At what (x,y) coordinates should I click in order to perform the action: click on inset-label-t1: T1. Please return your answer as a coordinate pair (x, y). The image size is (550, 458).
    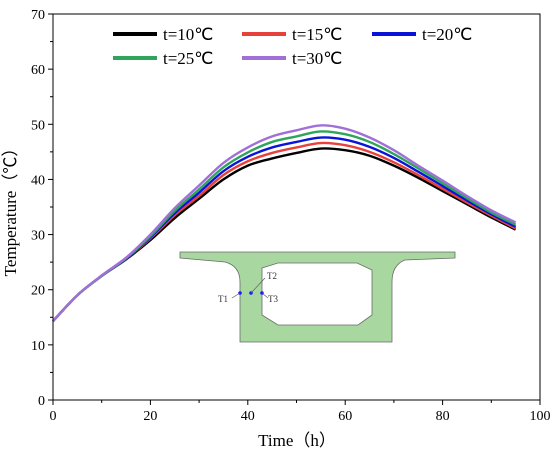
    Looking at the image, I should click on (223, 299).